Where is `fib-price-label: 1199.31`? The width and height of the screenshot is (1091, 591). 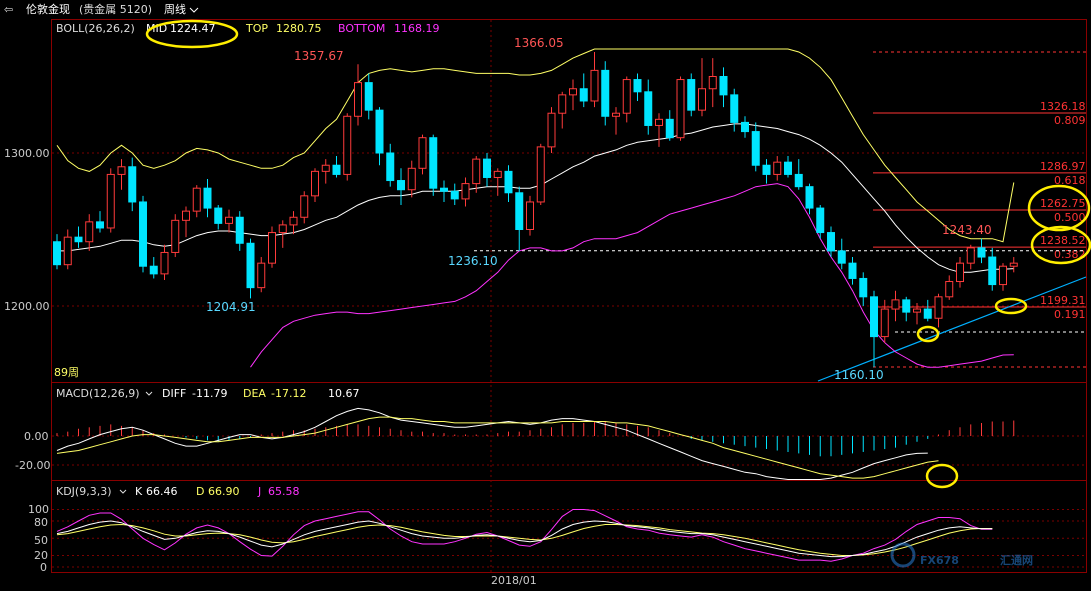 fib-price-label: 1199.31 is located at coordinates (1063, 300).